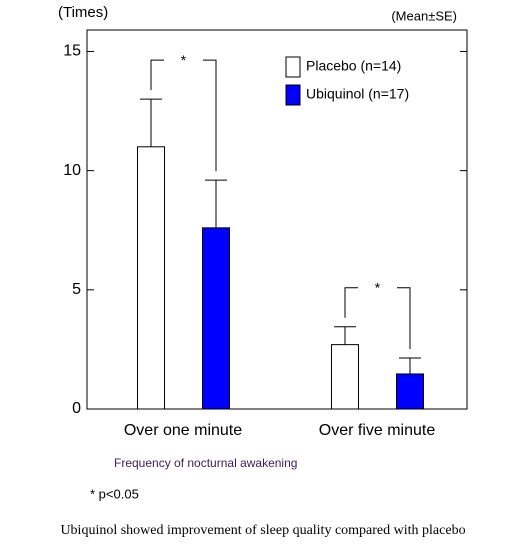 The height and width of the screenshot is (550, 527). I want to click on x-tick-label: Over one minute, so click(183, 430).